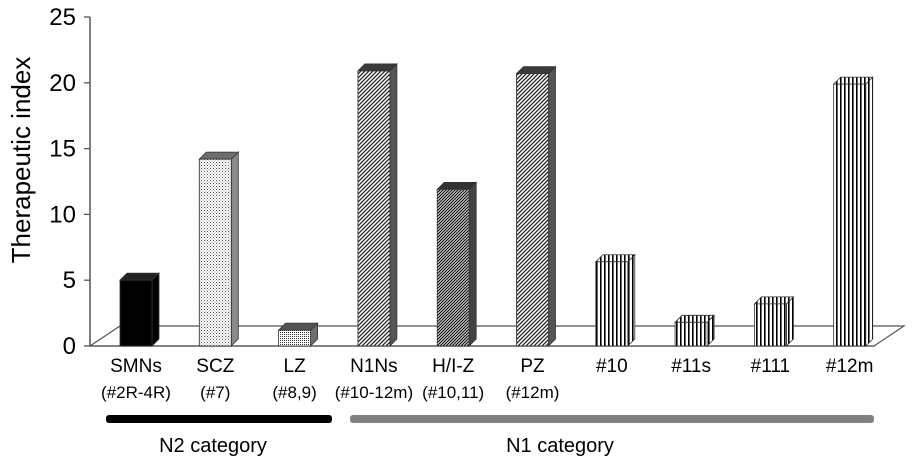  I want to click on x-tick-label: H/I-Z, so click(453, 366).